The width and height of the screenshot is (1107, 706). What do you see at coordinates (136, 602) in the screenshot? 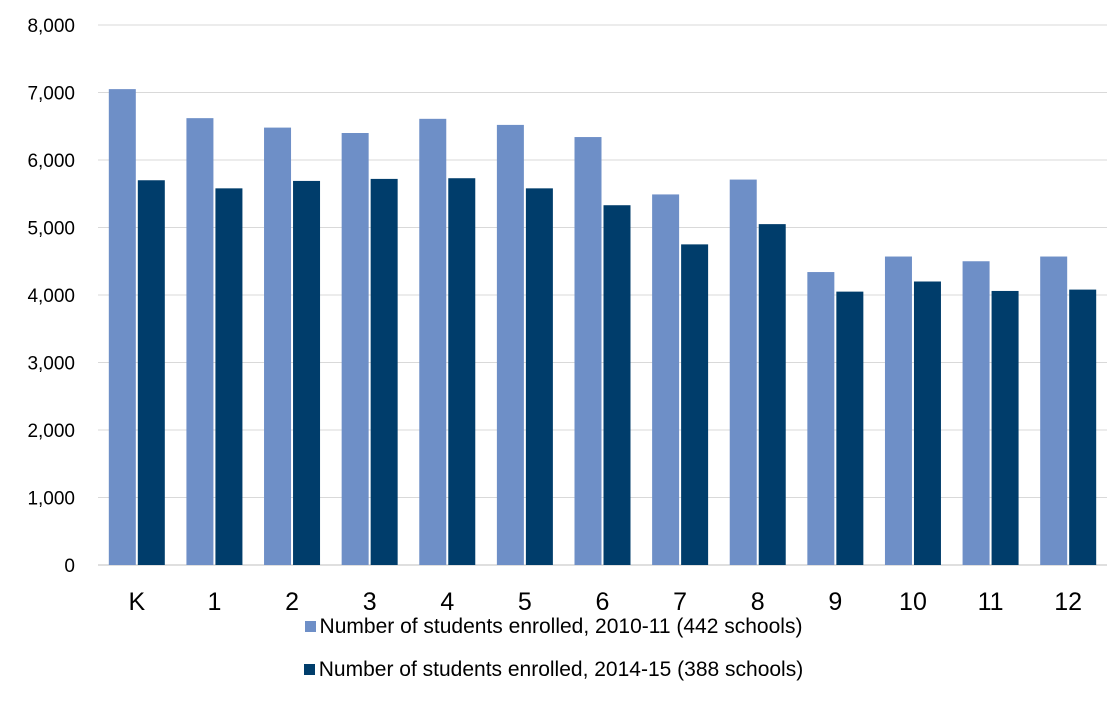
I see `x-tick-label: K` at bounding box center [136, 602].